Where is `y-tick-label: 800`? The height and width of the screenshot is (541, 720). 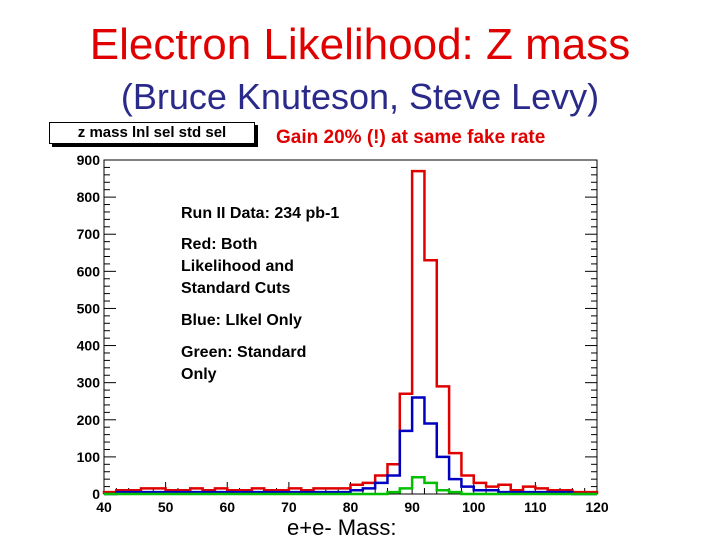
y-tick-label: 800 is located at coordinates (89, 197).